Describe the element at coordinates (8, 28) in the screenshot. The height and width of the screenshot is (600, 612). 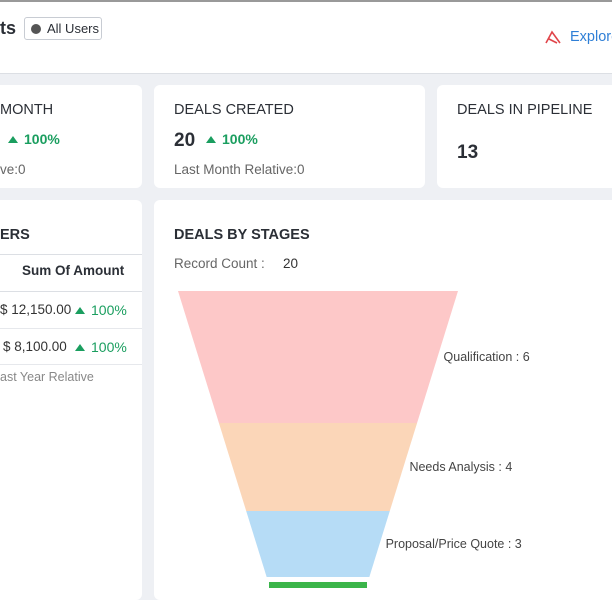
I see `page-title: ts` at that location.